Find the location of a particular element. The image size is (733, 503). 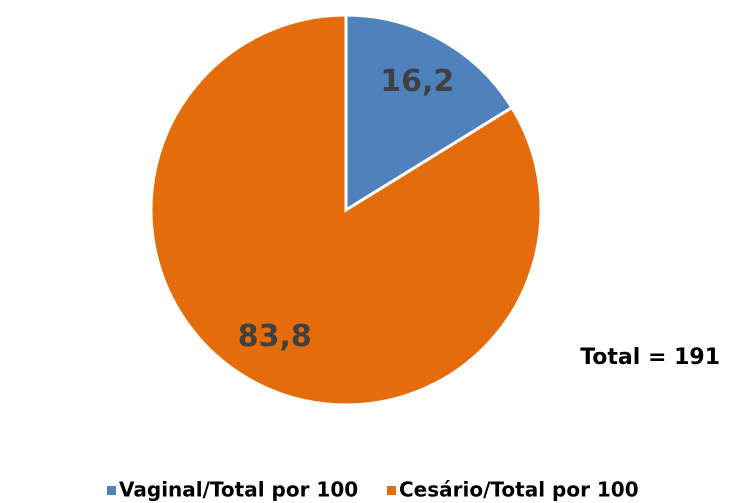

legend-label: Cesário/Total por 100 is located at coordinates (519, 490).